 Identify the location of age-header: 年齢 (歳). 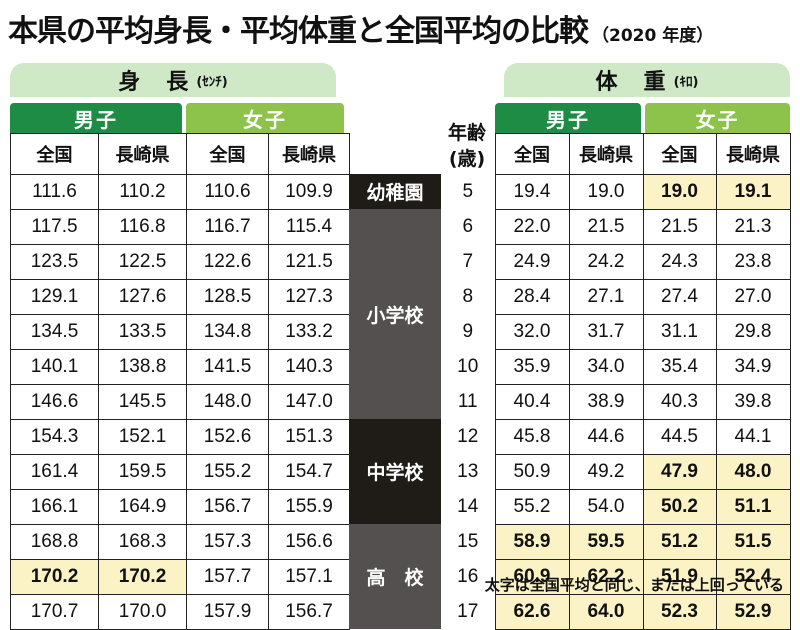
(467, 146).